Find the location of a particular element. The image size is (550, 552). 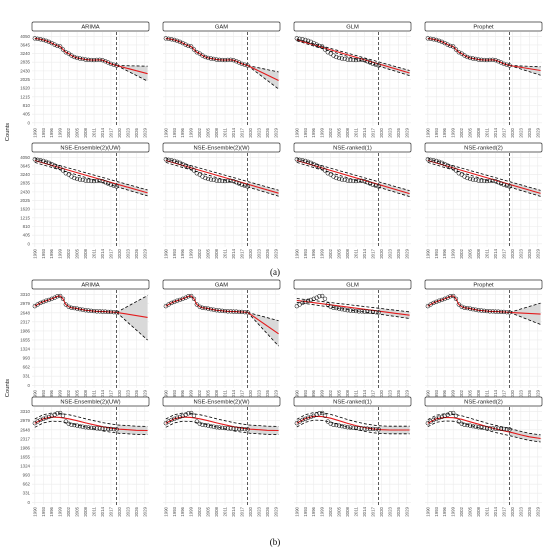

y-tick-label: 1620 is located at coordinates (25, 88).